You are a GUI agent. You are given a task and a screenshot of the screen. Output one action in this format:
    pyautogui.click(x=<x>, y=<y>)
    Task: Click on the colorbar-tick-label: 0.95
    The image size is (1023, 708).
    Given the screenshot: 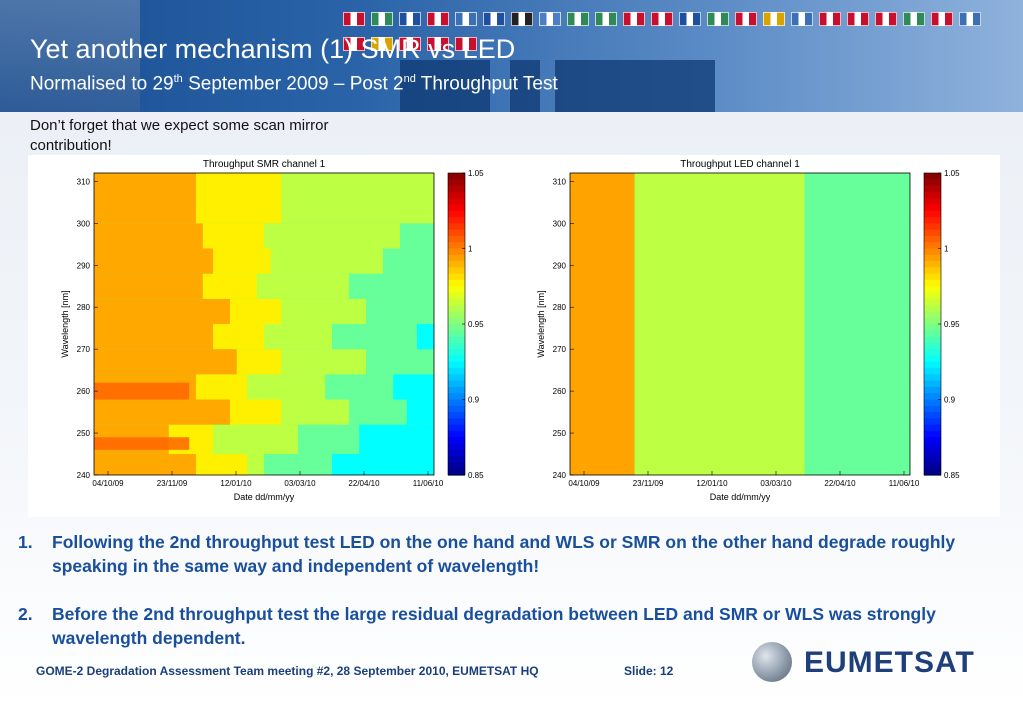 What is the action you would take?
    pyautogui.click(x=952, y=324)
    